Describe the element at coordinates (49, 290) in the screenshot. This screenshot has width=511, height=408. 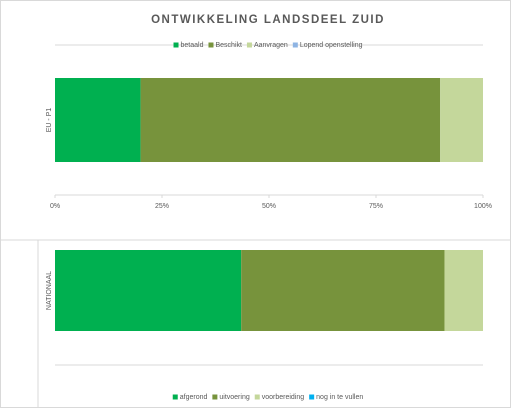
I see `y-tick-label: NATIONAAL` at that location.